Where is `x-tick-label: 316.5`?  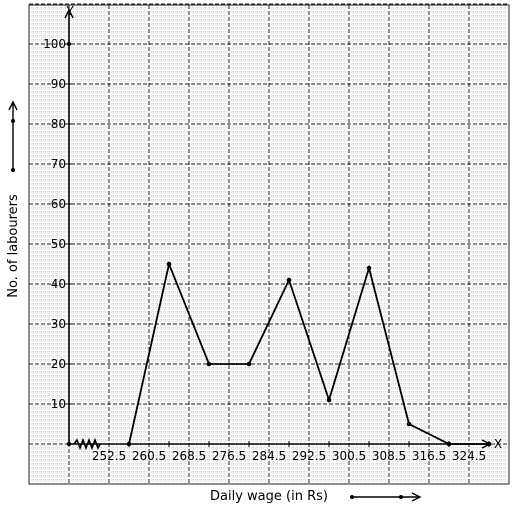 x-tick-label: 316.5 is located at coordinates (429, 456).